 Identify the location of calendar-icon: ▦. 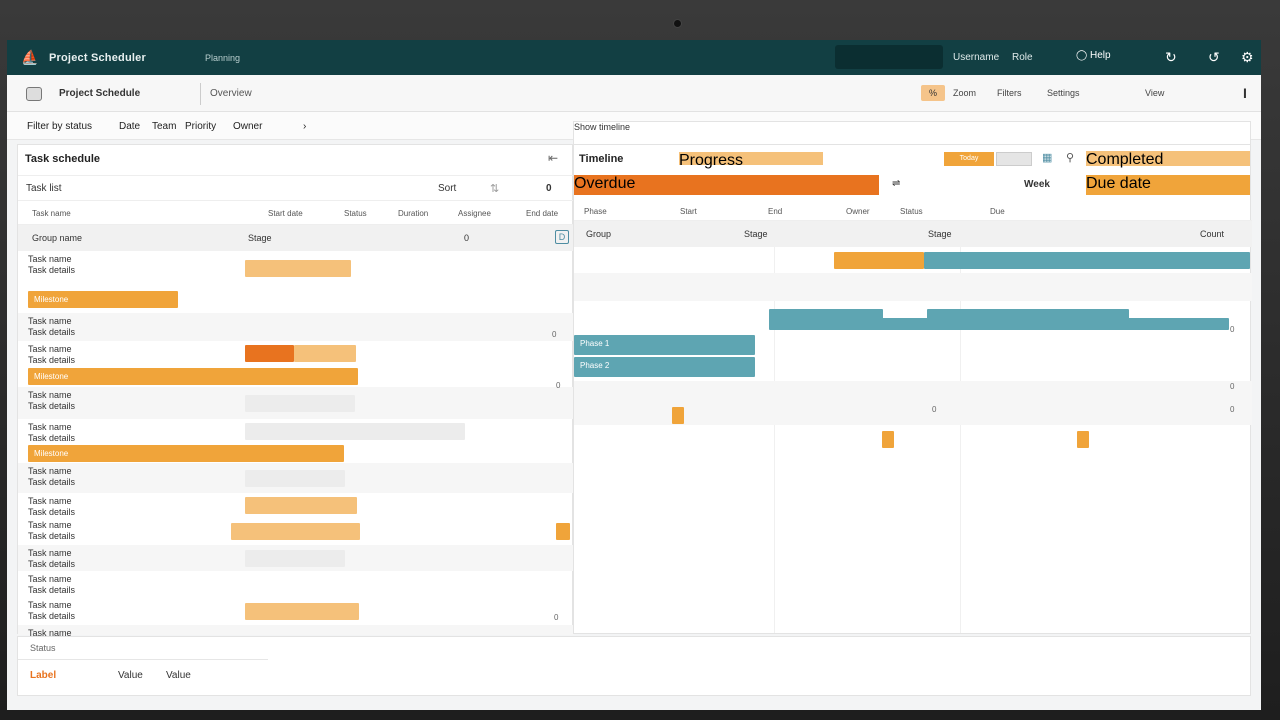
(1047, 158).